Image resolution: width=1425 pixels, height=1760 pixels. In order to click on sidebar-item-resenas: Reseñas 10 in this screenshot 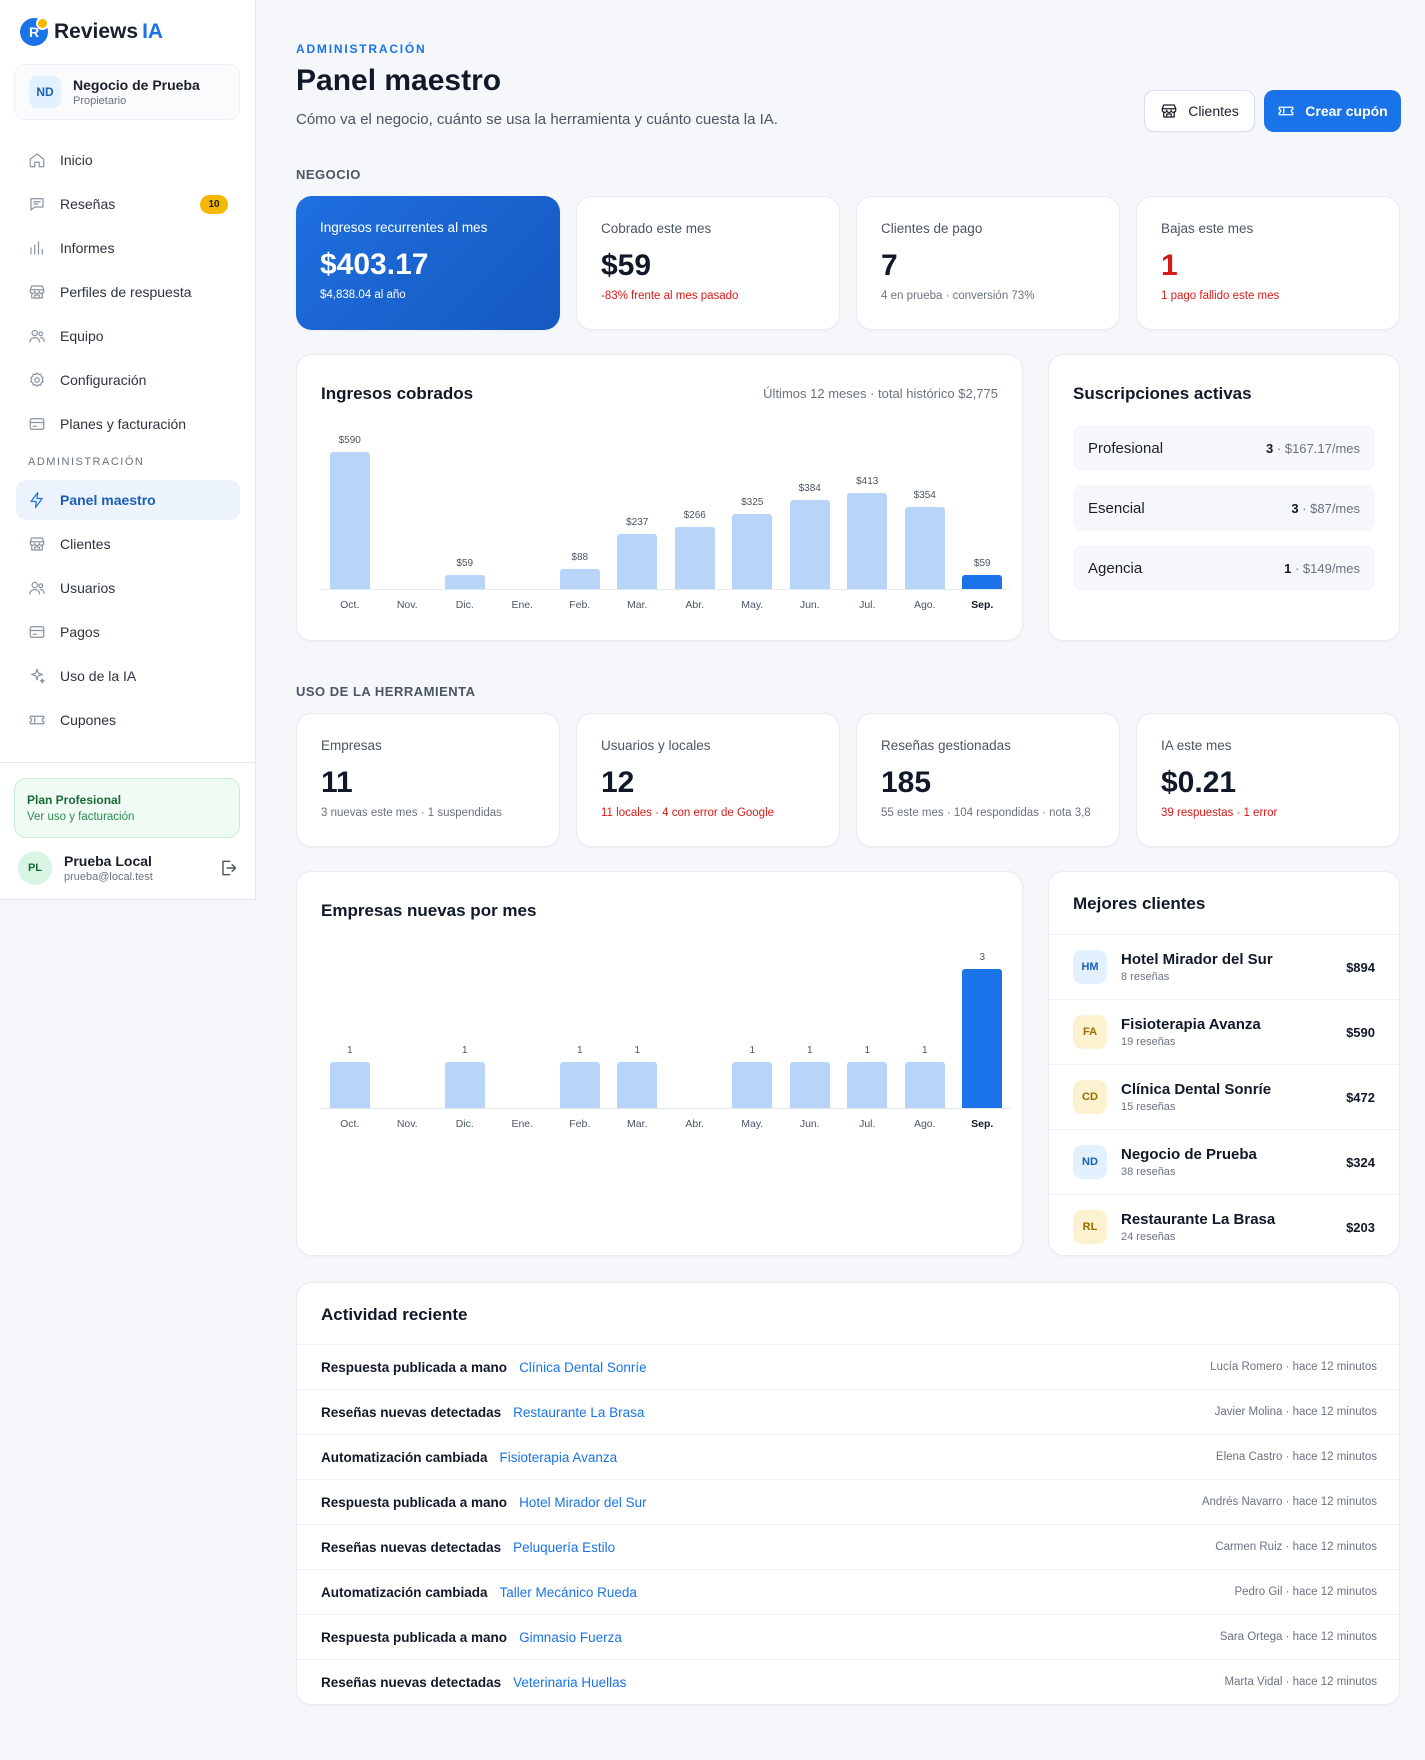, I will do `click(128, 204)`.